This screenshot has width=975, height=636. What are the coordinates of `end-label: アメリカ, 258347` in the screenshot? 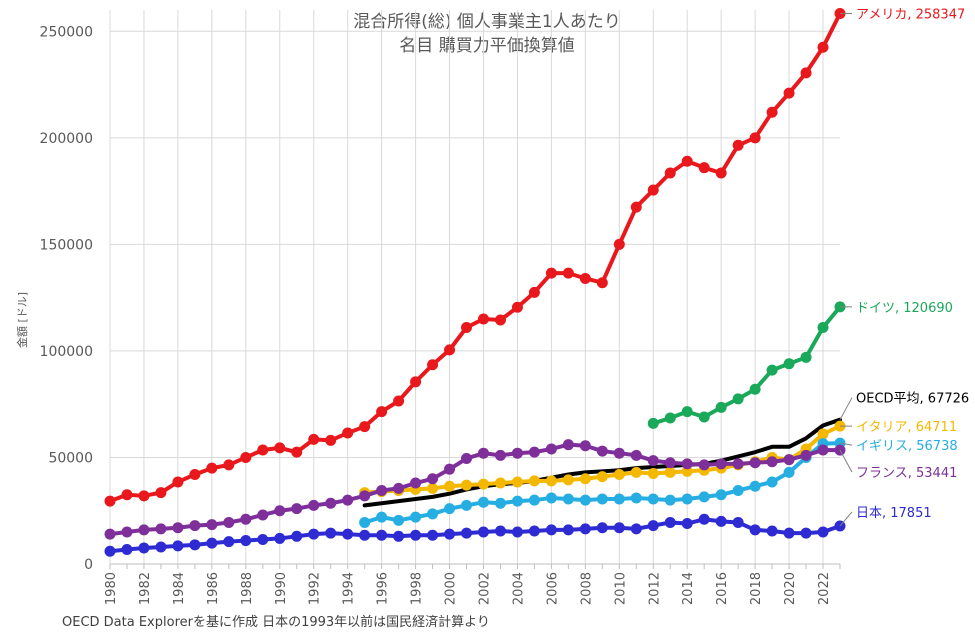 It's located at (910, 15).